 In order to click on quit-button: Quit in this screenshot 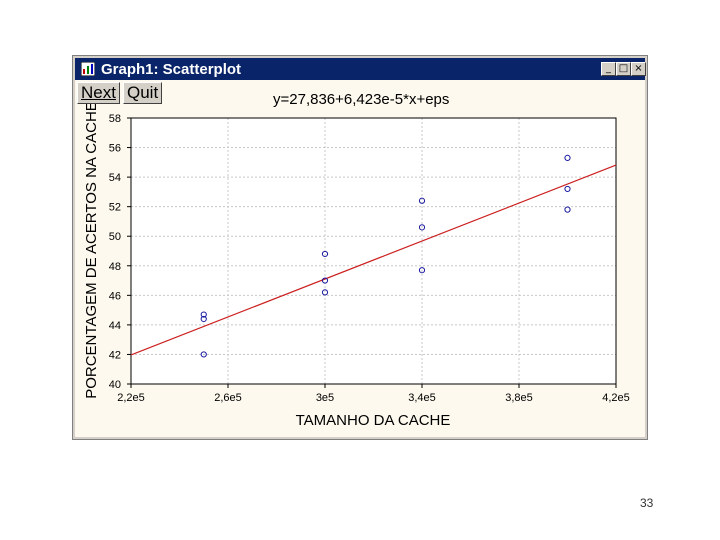, I will do `click(143, 93)`.